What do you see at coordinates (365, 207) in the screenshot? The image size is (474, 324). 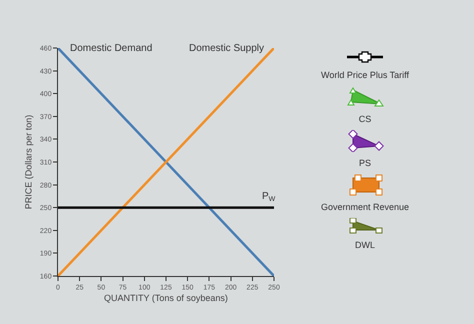 I see `text: Government Revenue` at bounding box center [365, 207].